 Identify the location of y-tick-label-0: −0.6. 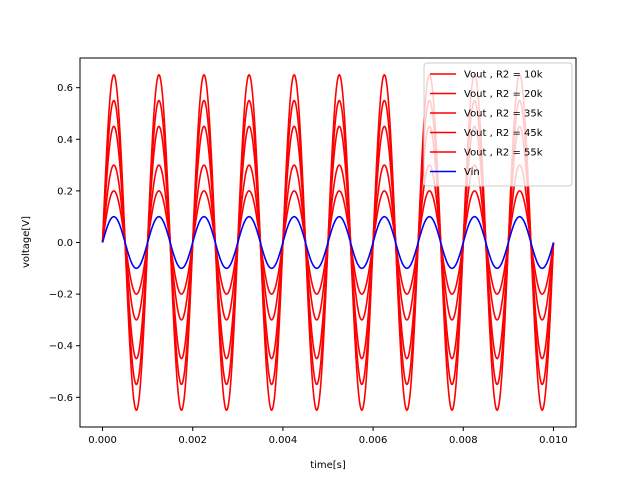
(61, 398).